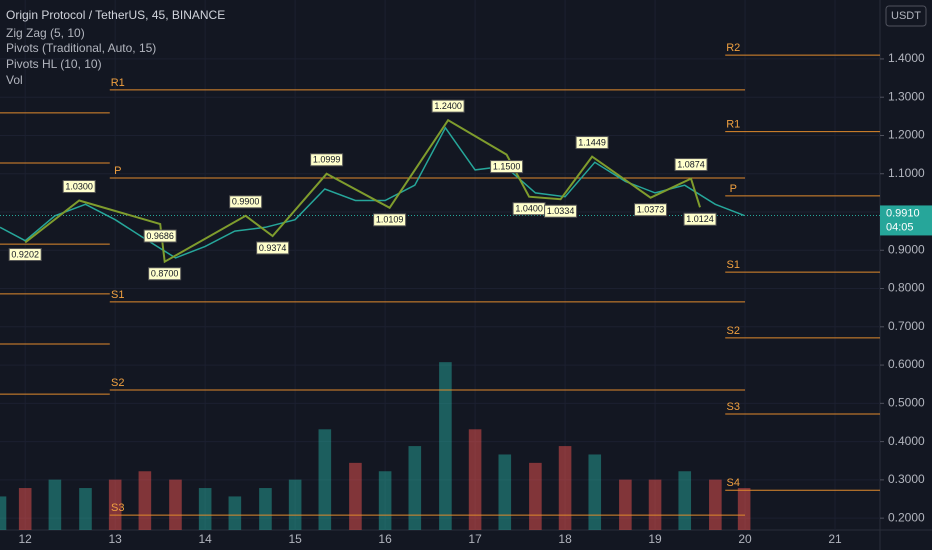 The width and height of the screenshot is (932, 550). Describe the element at coordinates (906, 403) in the screenshot. I see `y-tick-label: 0.5000` at that location.